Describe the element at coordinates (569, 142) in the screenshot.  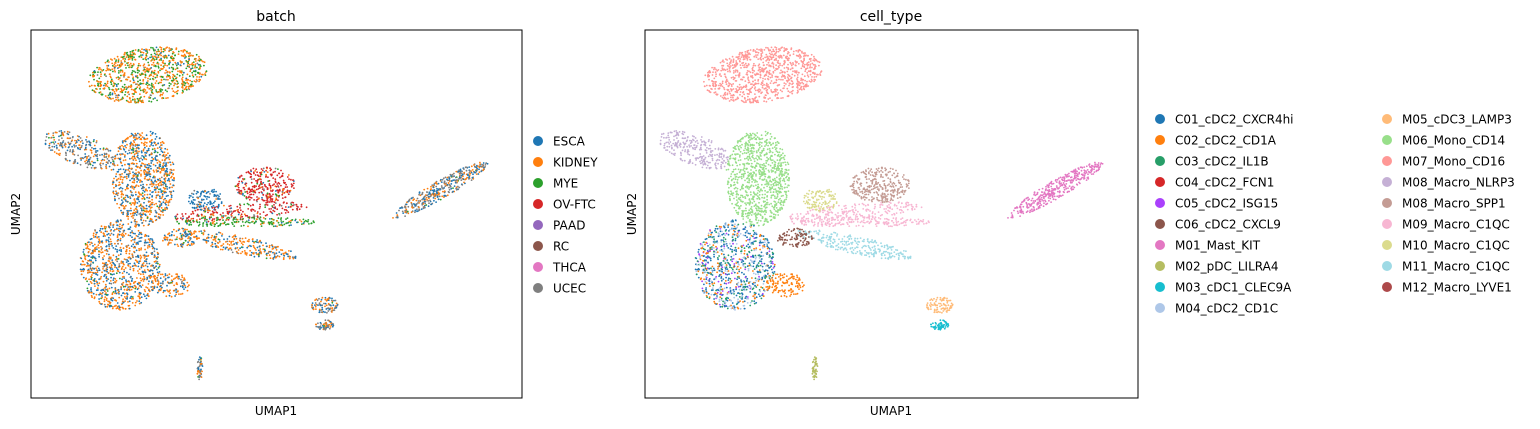
I see `legend-label: ESCA` at that location.